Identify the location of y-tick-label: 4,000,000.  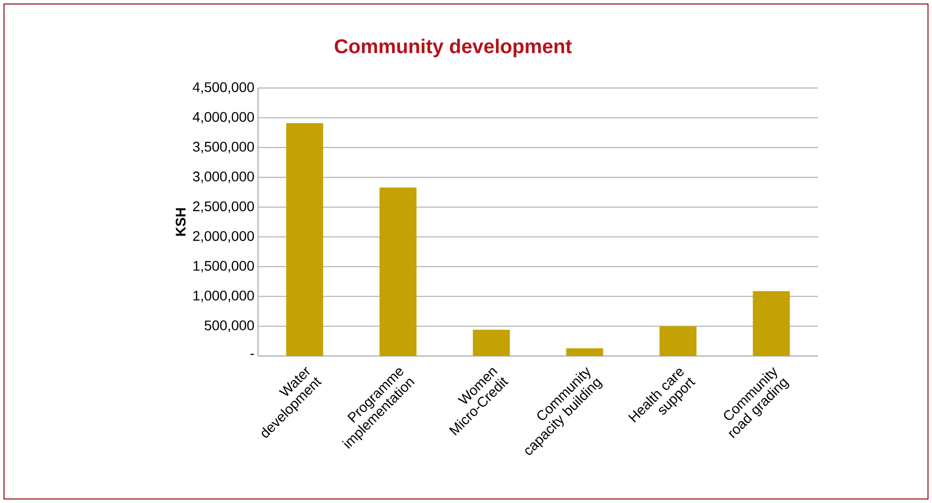
(223, 118).